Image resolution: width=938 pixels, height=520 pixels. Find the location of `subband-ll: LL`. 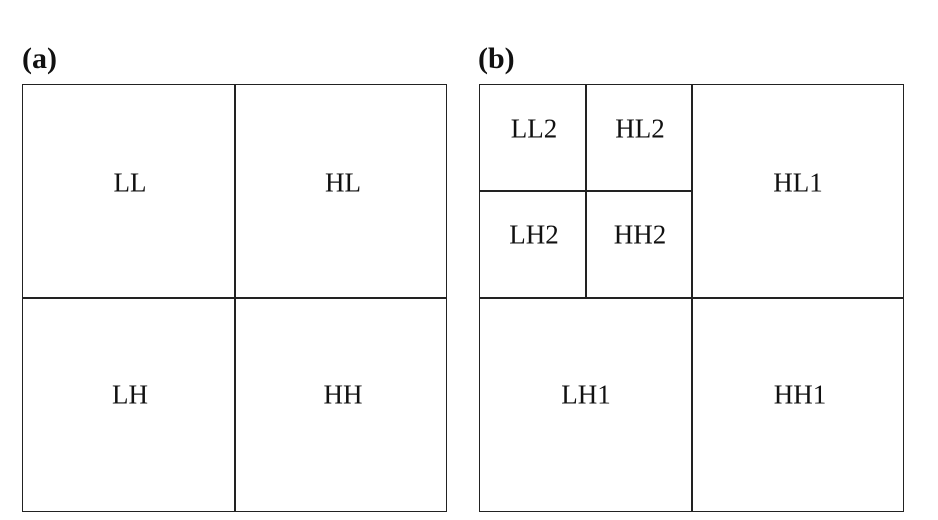

subband-ll: LL is located at coordinates (130, 182).